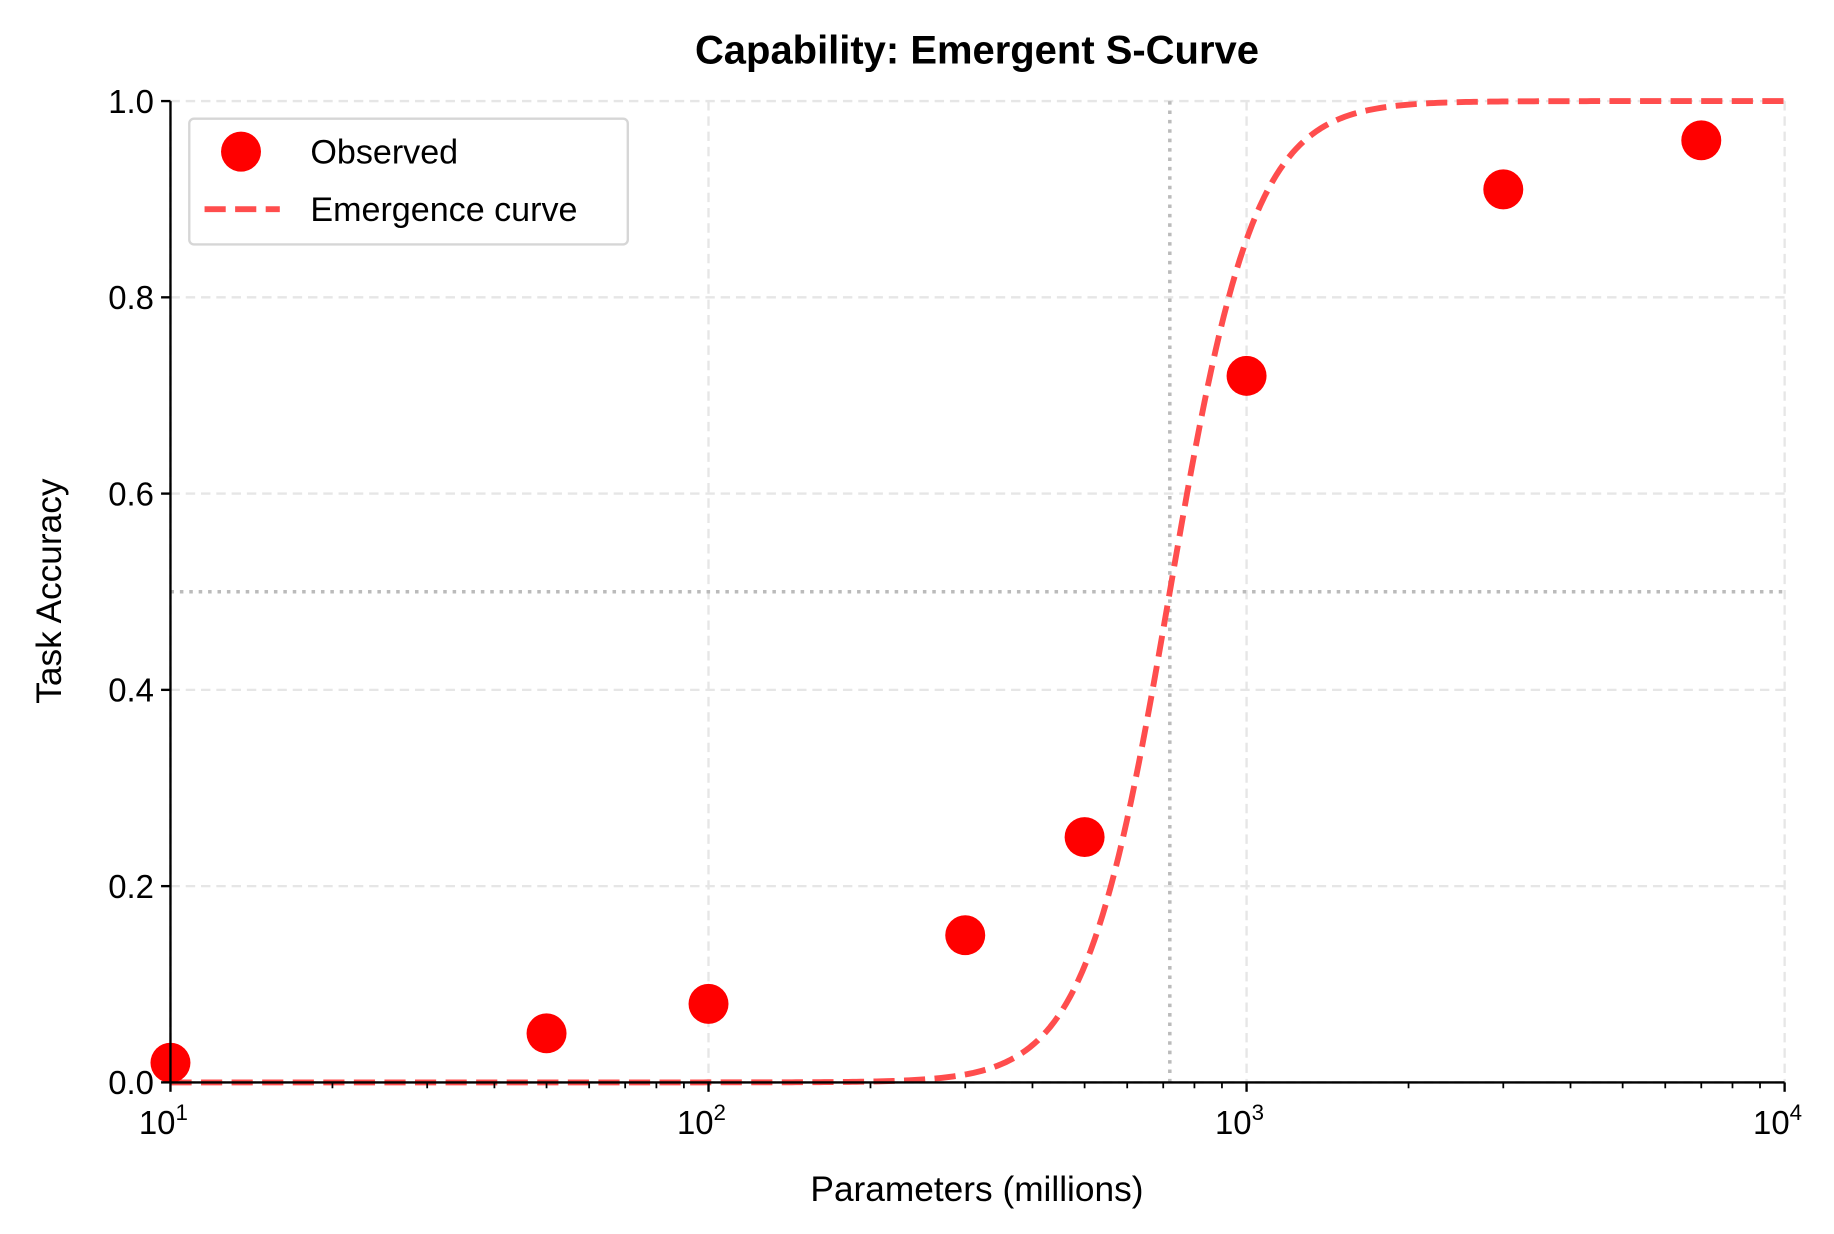  Describe the element at coordinates (977, 50) in the screenshot. I see `chart-title: Capability: Emergent S-Curve` at that location.